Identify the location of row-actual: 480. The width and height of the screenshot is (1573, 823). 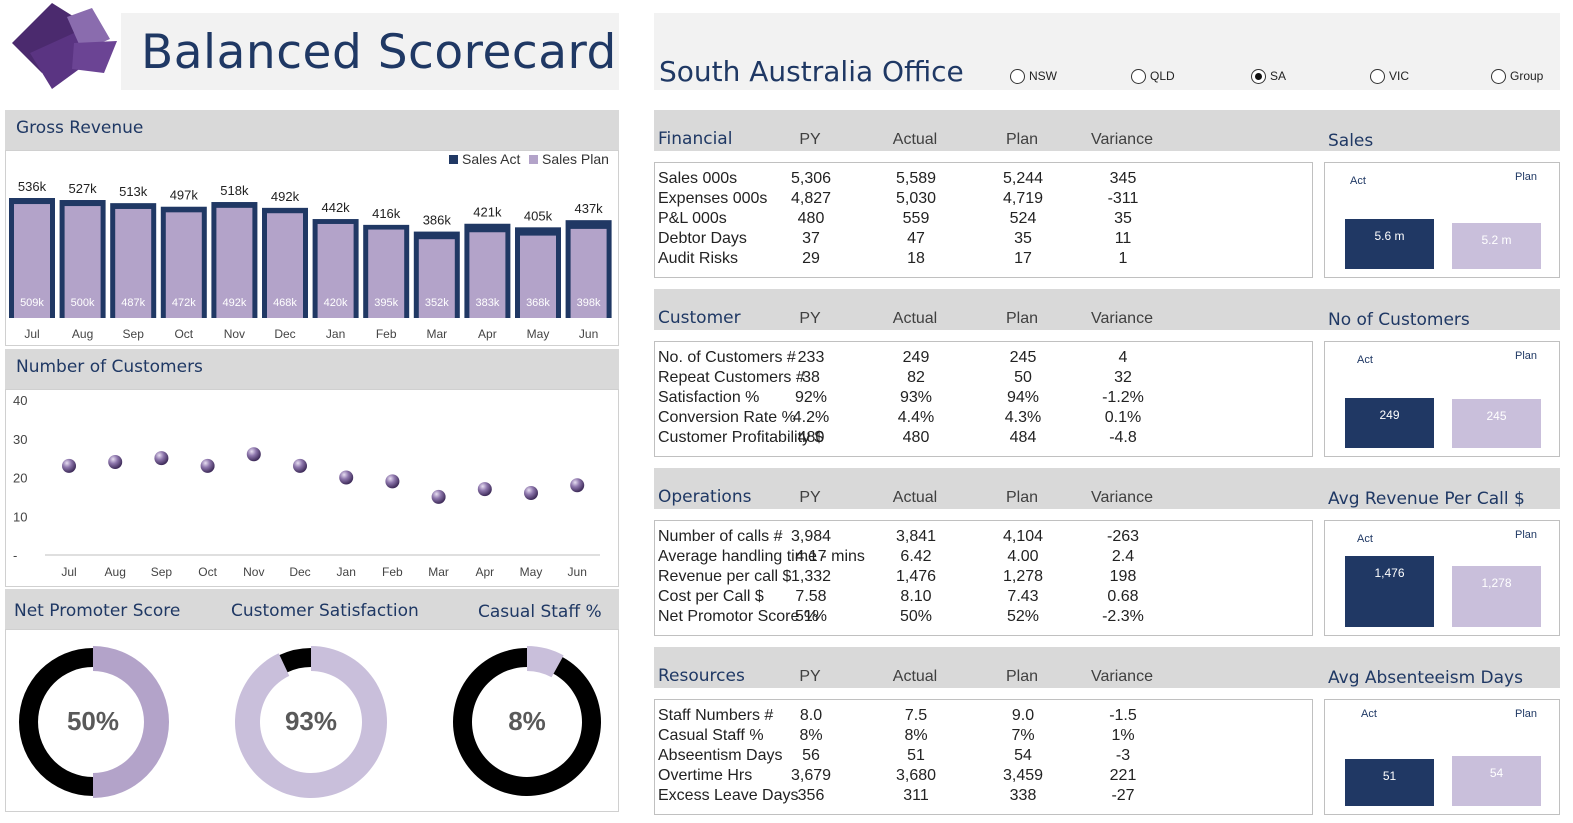
(916, 437).